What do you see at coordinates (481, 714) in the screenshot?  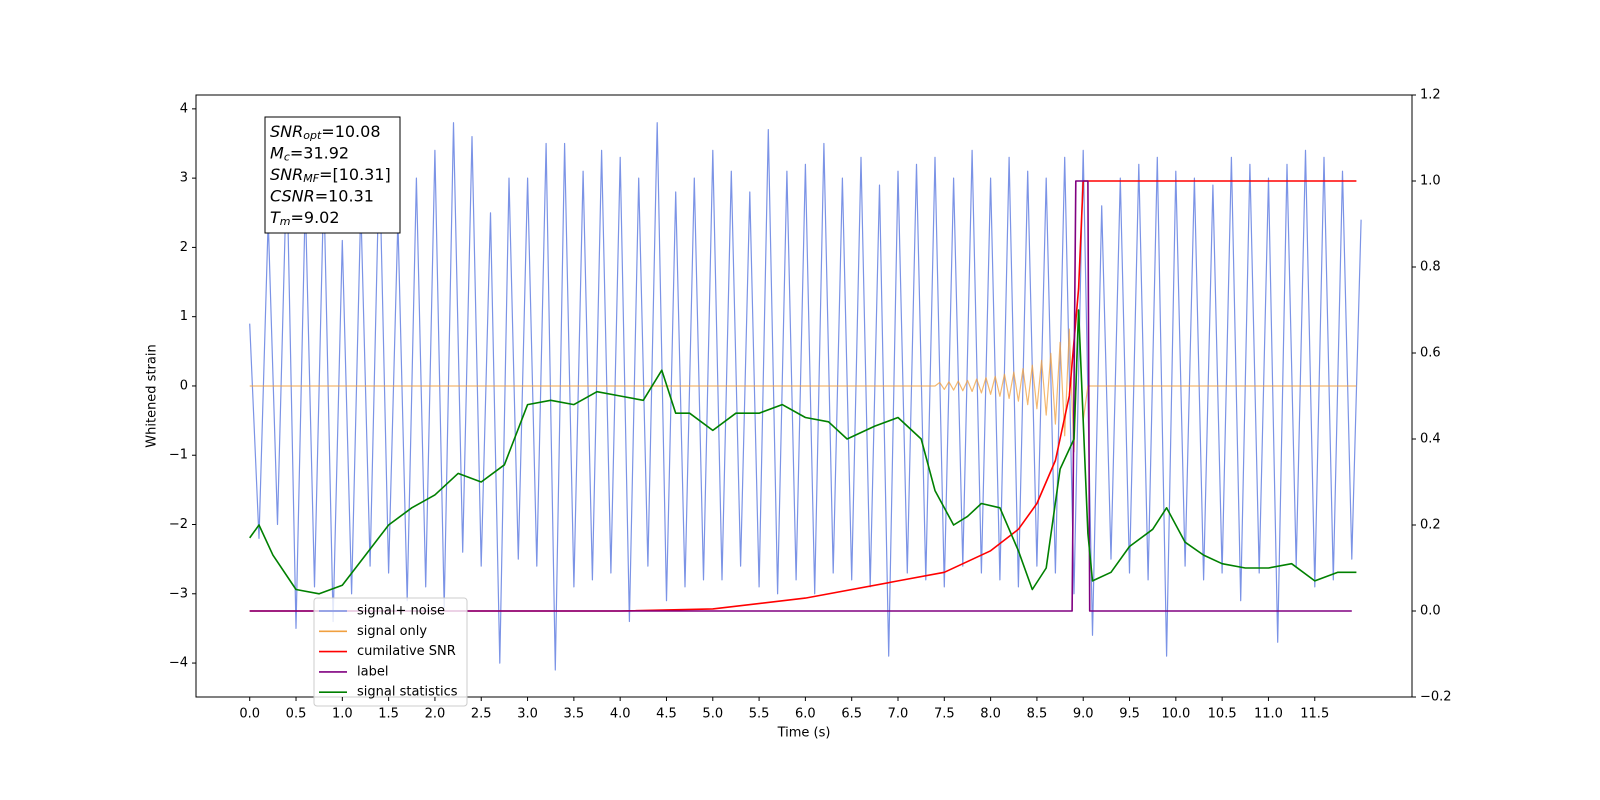 I see `x-tick-label: 2.5` at bounding box center [481, 714].